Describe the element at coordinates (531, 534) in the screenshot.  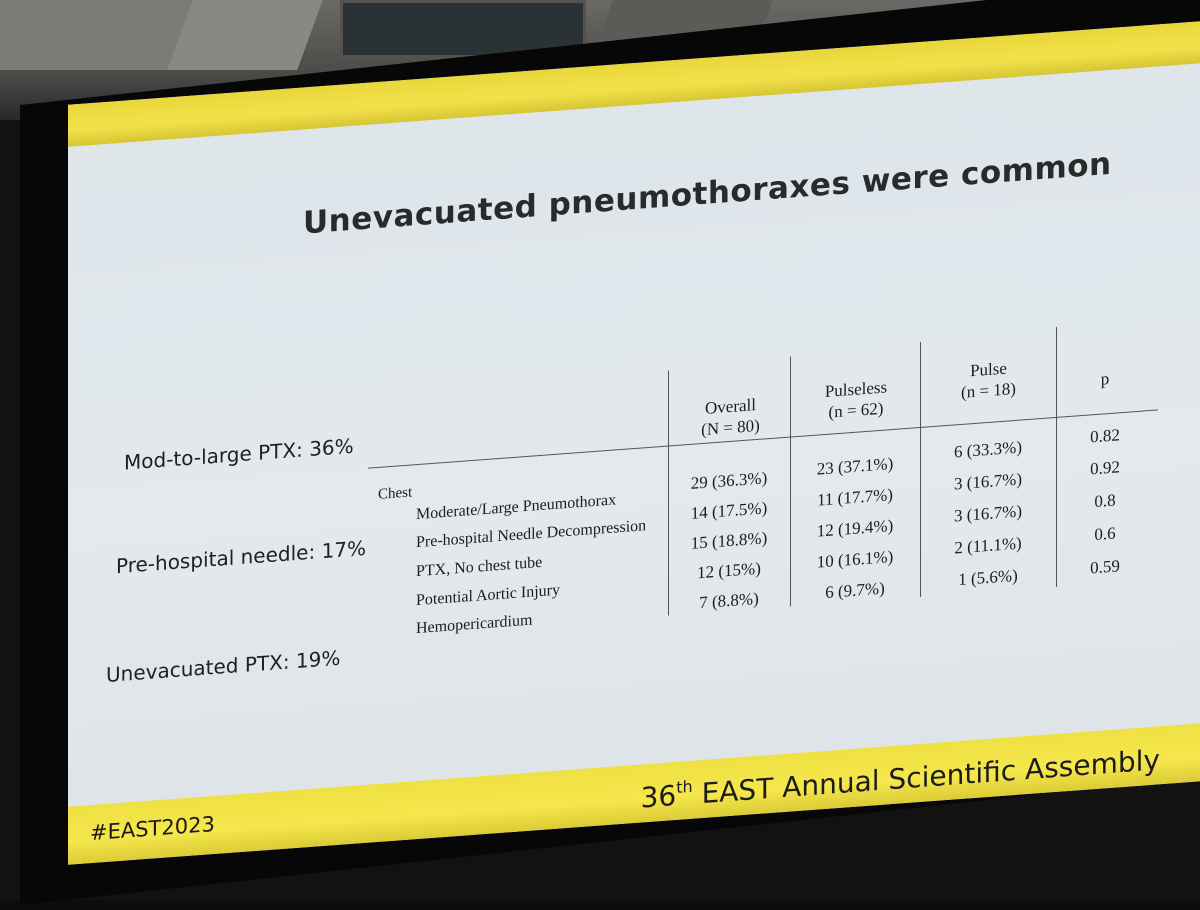
I see `row-label-needle-decompression: Pre-hospital Needle Decompression` at that location.